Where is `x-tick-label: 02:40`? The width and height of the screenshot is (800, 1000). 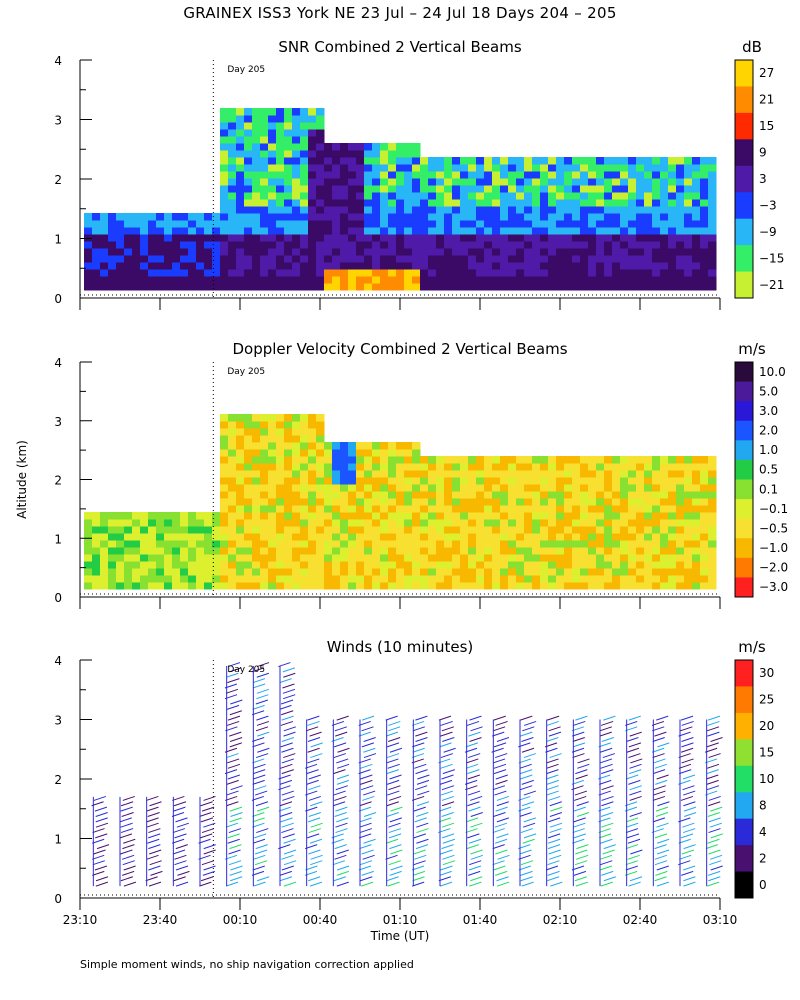 x-tick-label: 02:40 is located at coordinates (640, 920).